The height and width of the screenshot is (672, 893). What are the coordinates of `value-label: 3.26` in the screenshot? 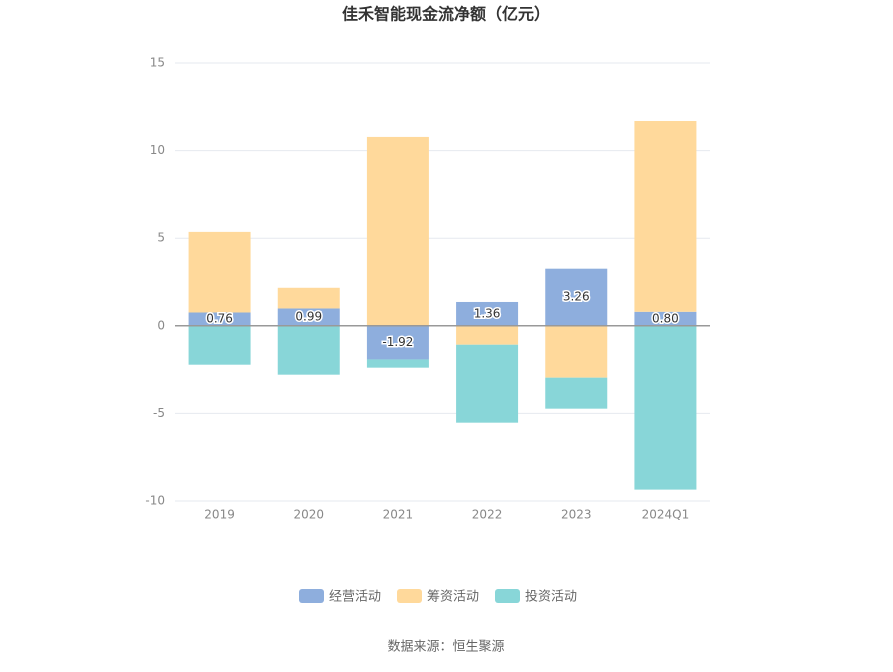 It's located at (576, 297).